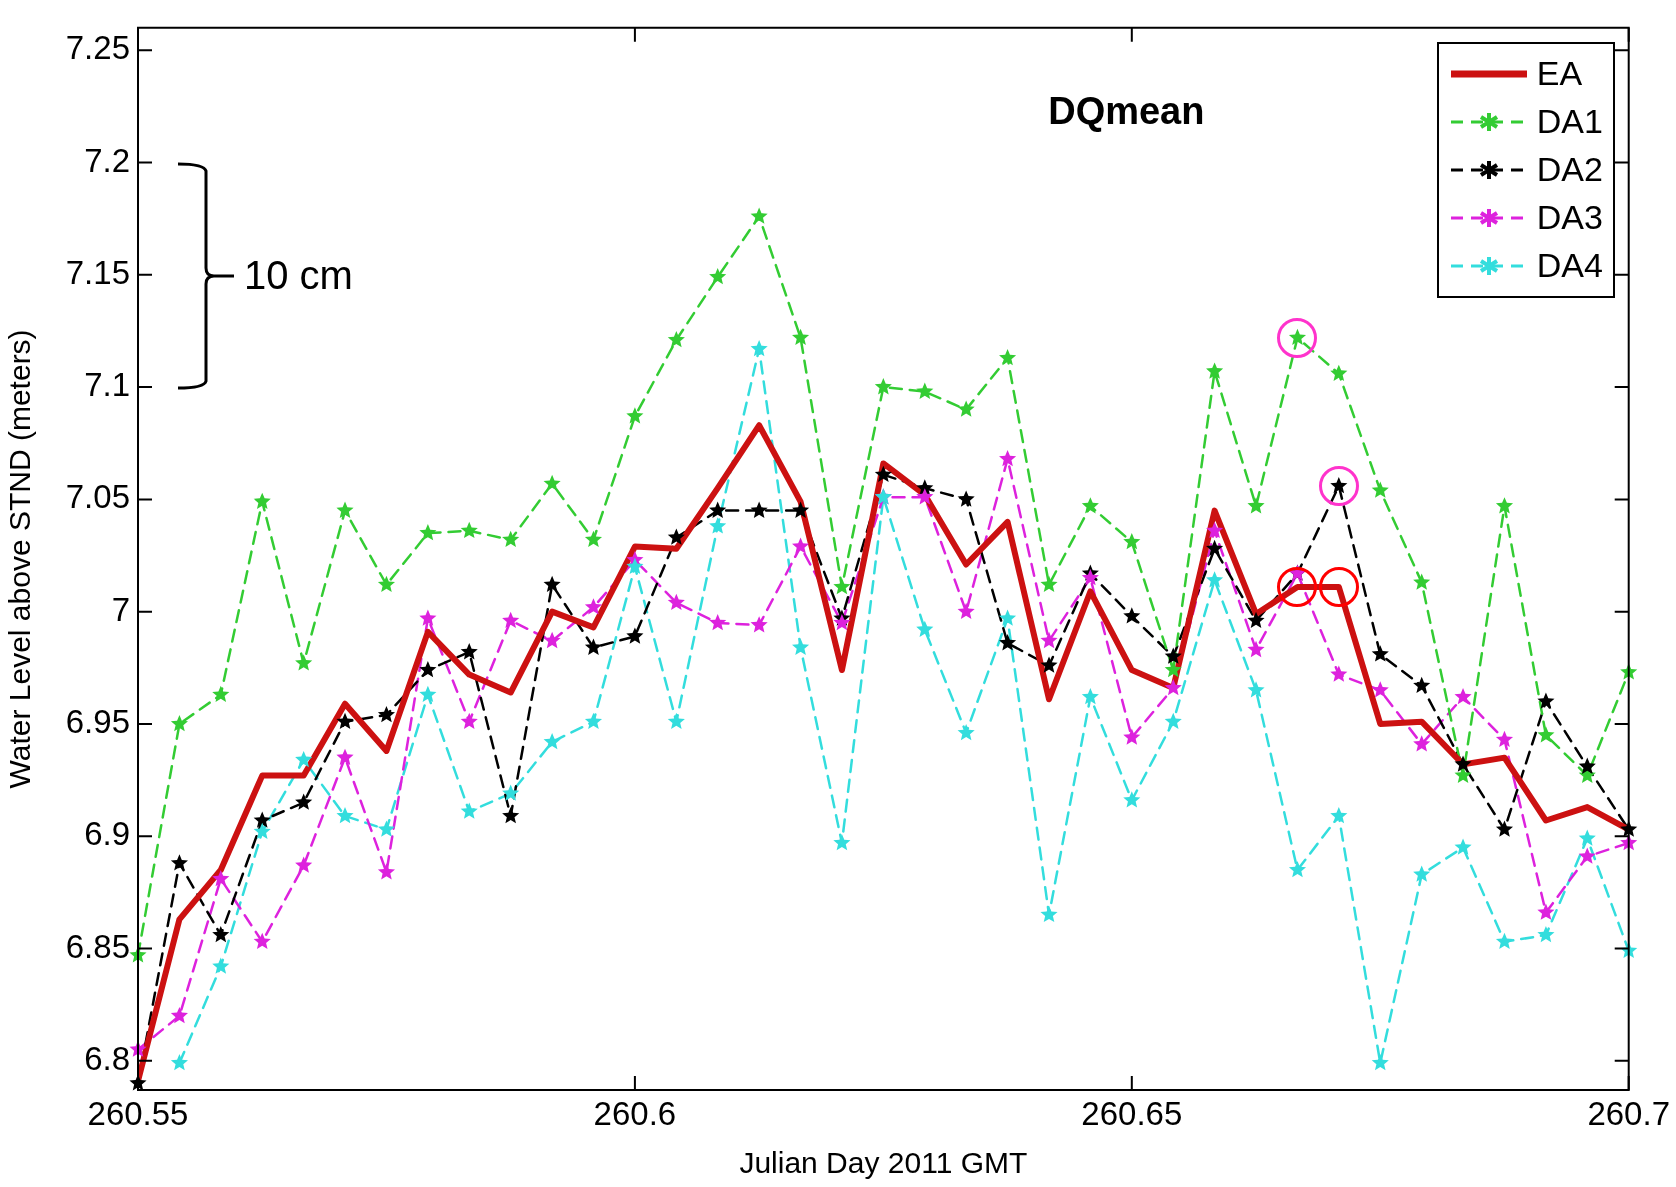 This screenshot has width=1676, height=1187. What do you see at coordinates (1569, 122) in the screenshot?
I see `legend-label: DA1` at bounding box center [1569, 122].